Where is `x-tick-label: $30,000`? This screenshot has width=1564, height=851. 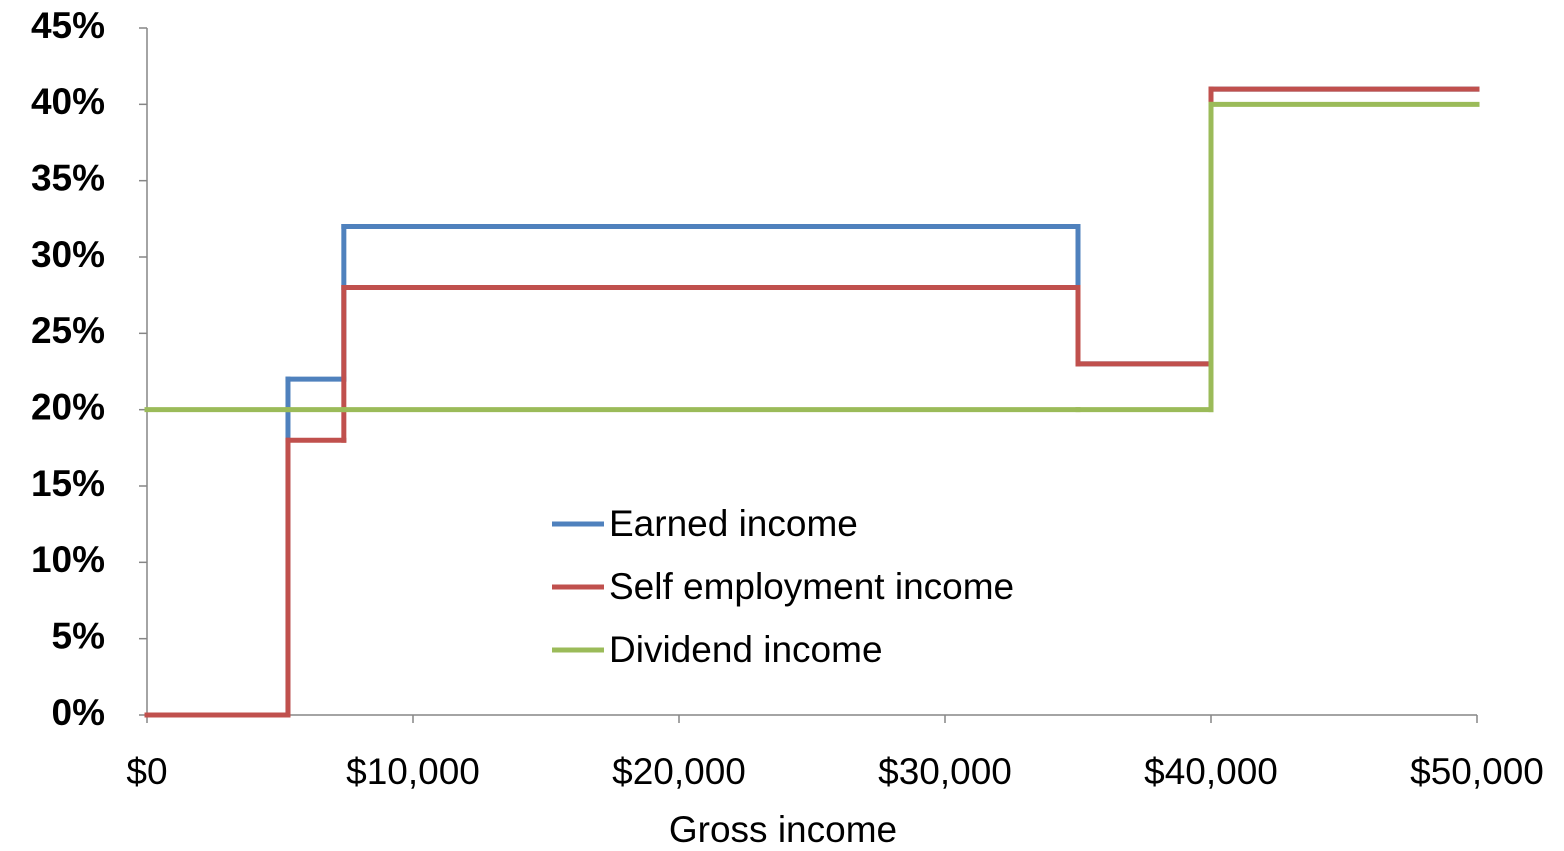 x-tick-label: $30,000 is located at coordinates (945, 771).